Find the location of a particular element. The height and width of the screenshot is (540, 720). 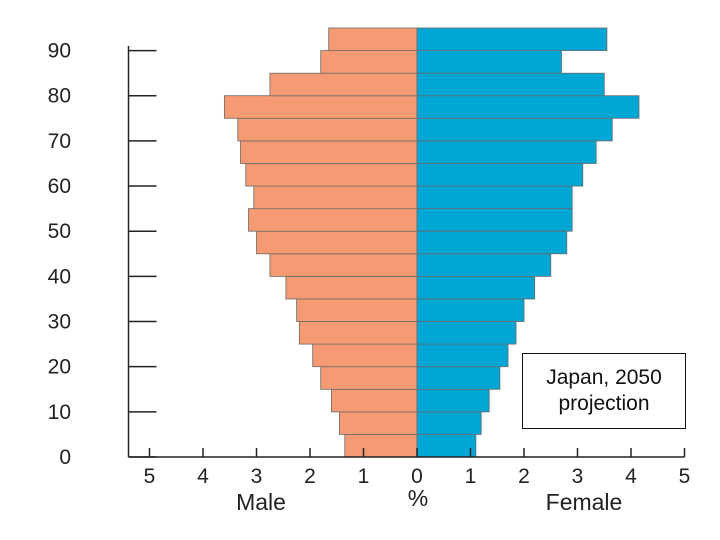

y-tick-label-50: 50 is located at coordinates (59, 231).